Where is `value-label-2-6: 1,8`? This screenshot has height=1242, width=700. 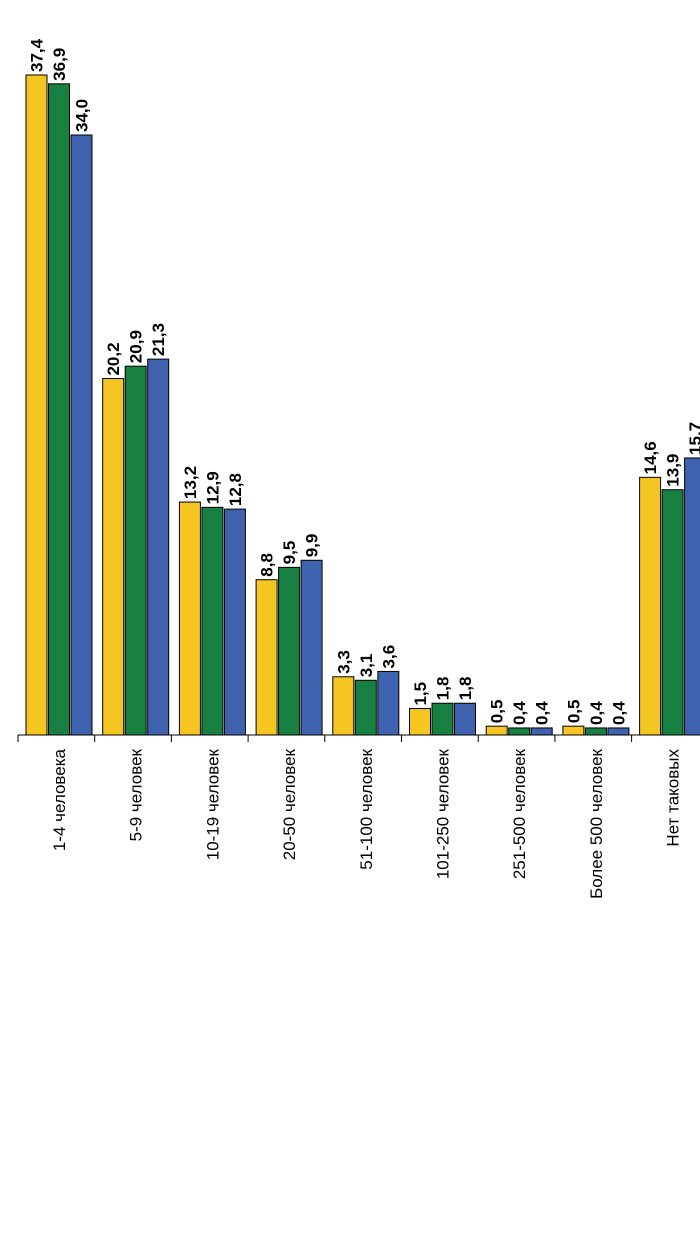 value-label-2-6: 1,8 is located at coordinates (443, 689).